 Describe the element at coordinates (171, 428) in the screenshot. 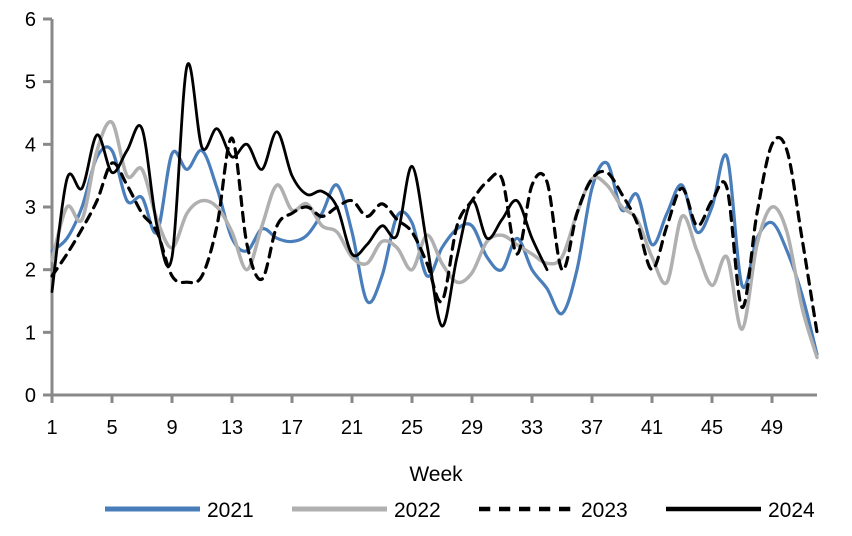

I see `x-tick-label: 9` at that location.